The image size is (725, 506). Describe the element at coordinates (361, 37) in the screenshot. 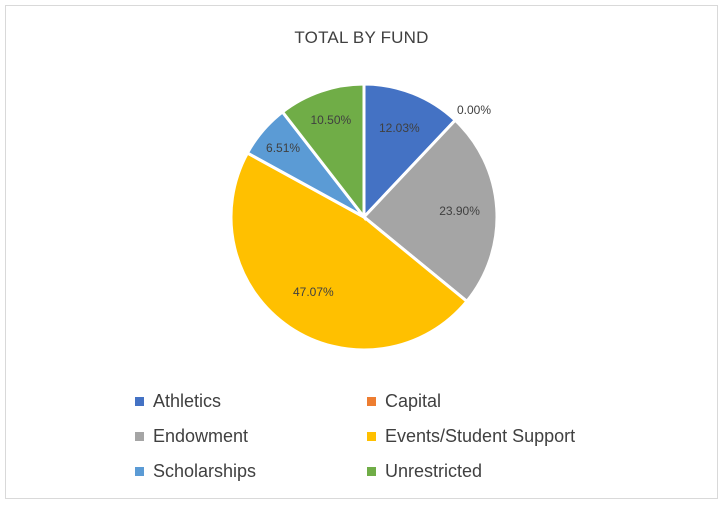

I see `chart-title: TOTAL BY FUND` at that location.